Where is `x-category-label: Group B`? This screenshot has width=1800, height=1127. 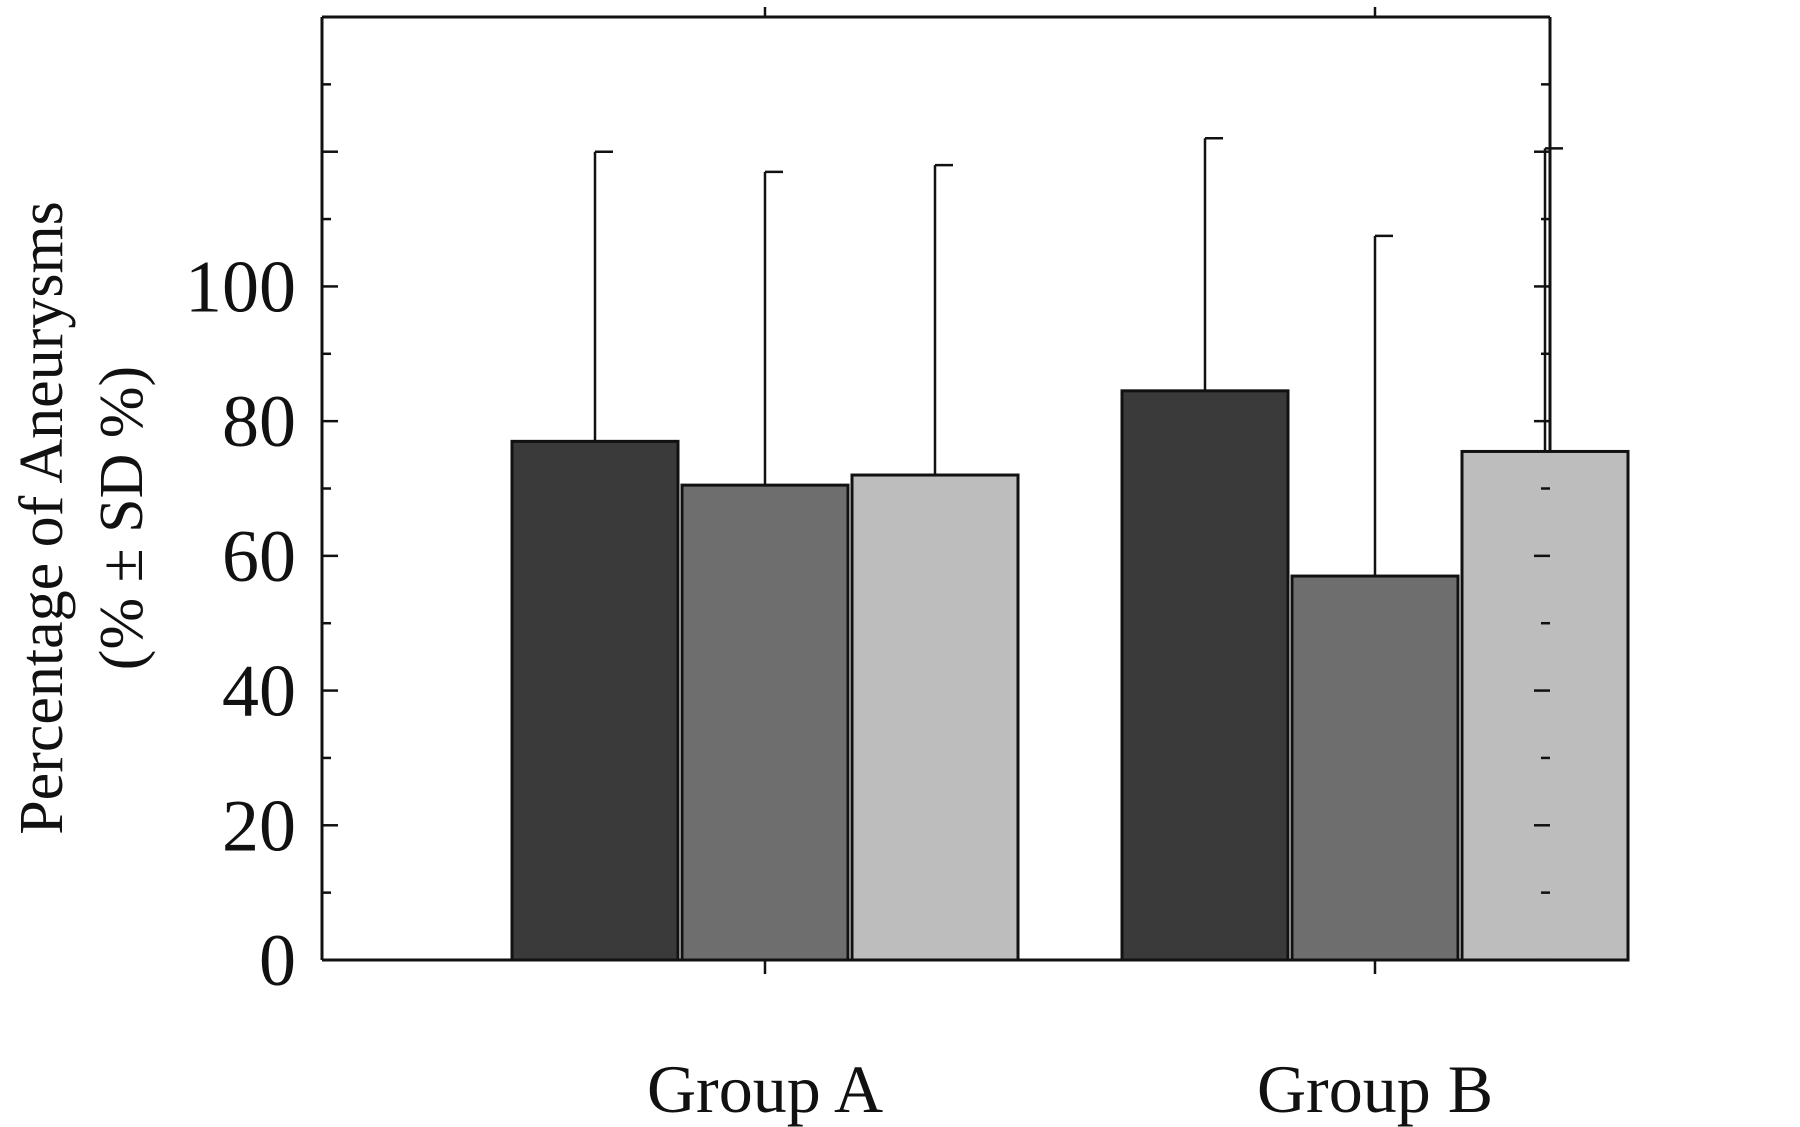
x-category-label: Group B is located at coordinates (1375, 1089).